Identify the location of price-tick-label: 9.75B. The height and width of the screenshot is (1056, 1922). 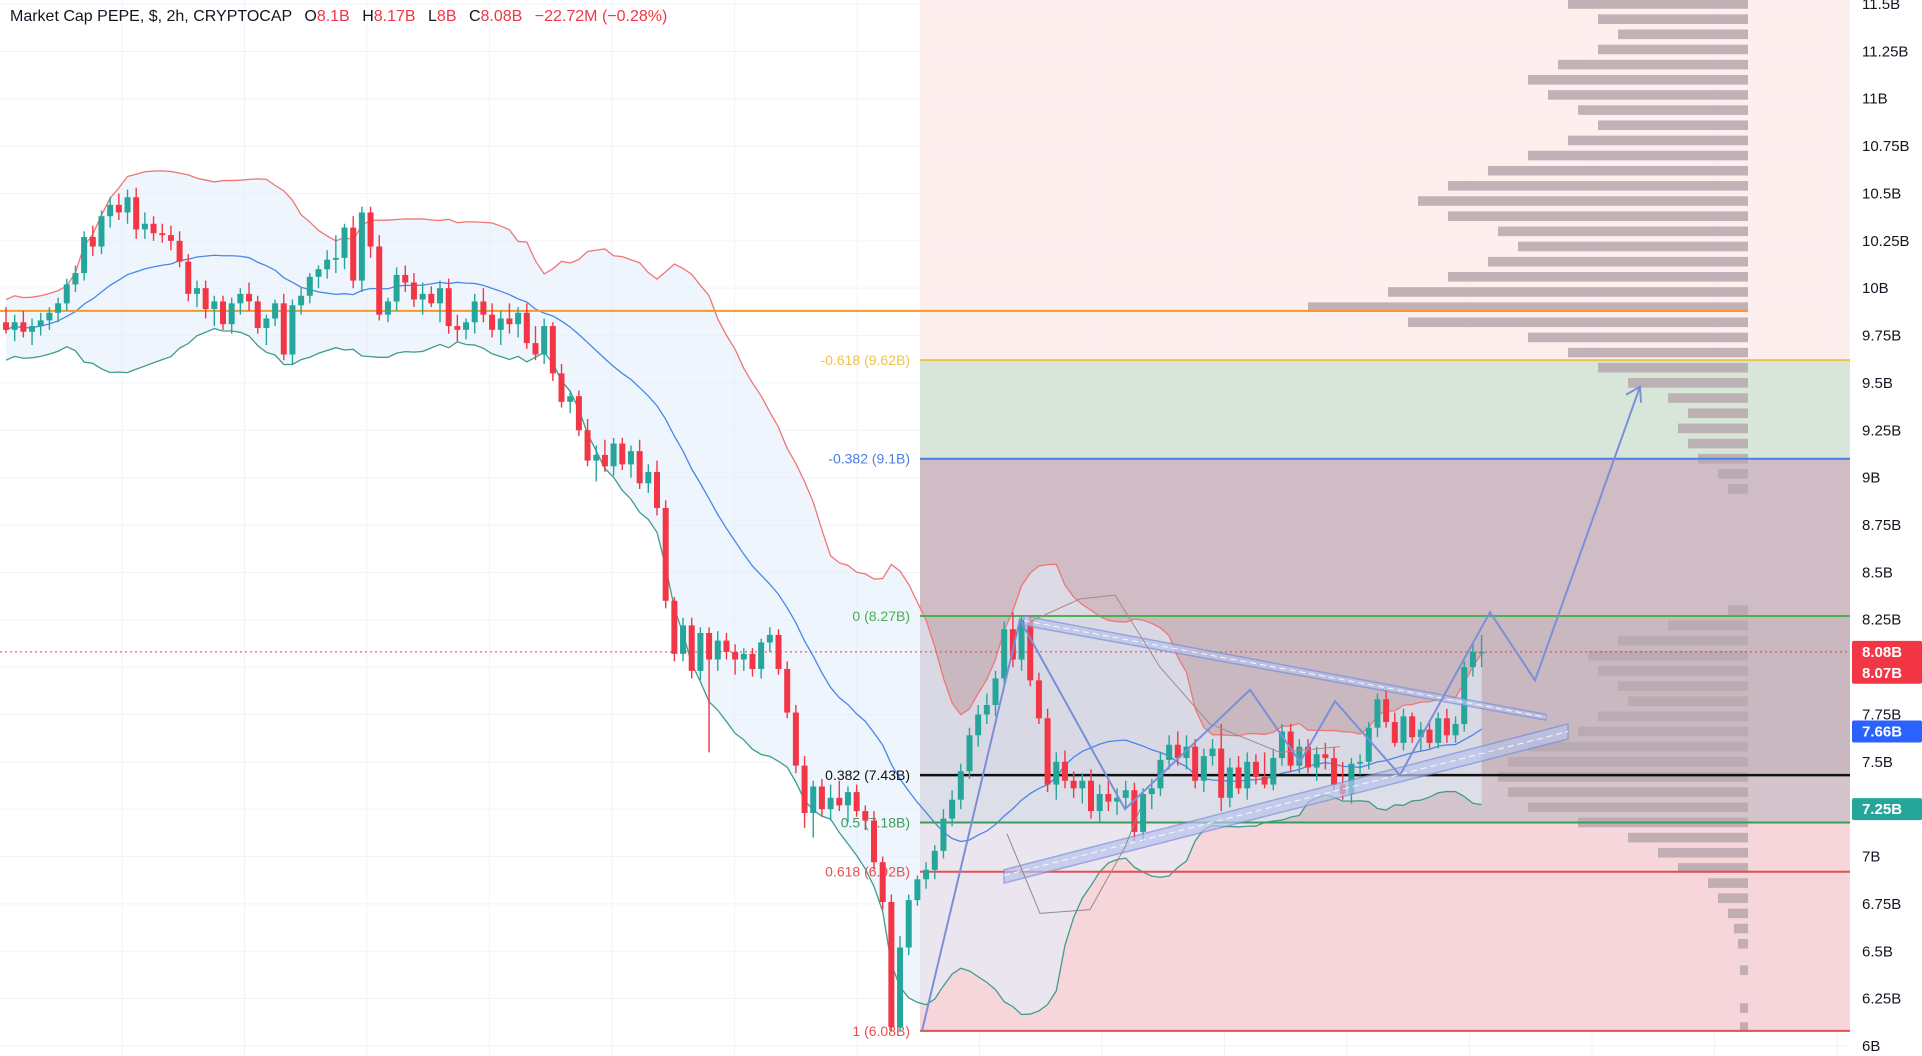
(1881, 336).